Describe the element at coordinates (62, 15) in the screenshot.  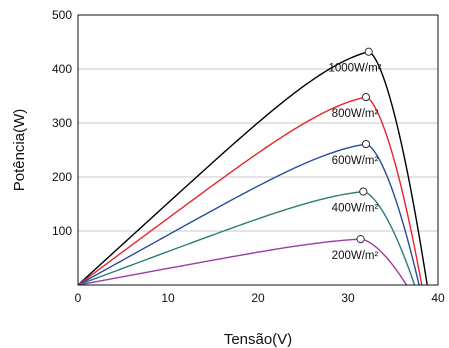
I see `y-tick-label: 500` at that location.